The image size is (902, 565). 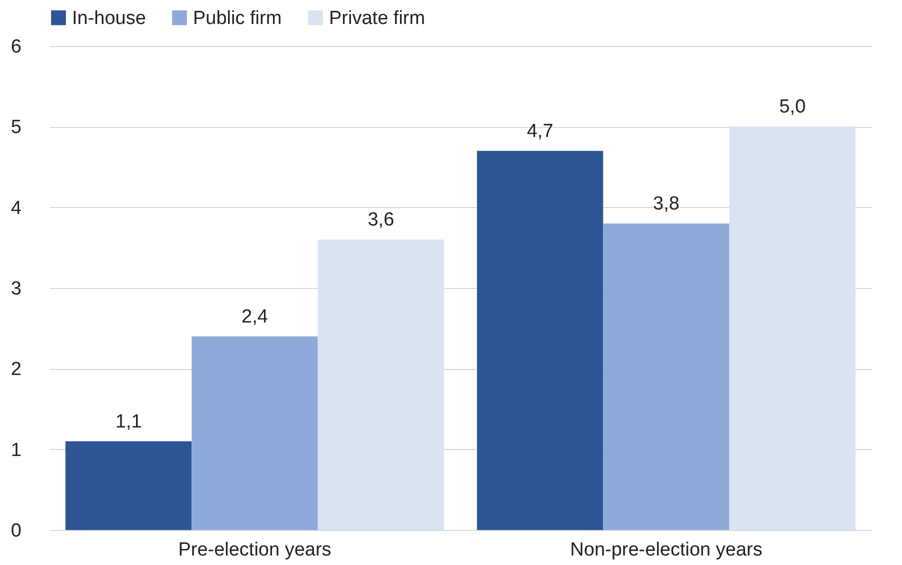 I want to click on y-tick-label: 1, so click(x=16, y=450).